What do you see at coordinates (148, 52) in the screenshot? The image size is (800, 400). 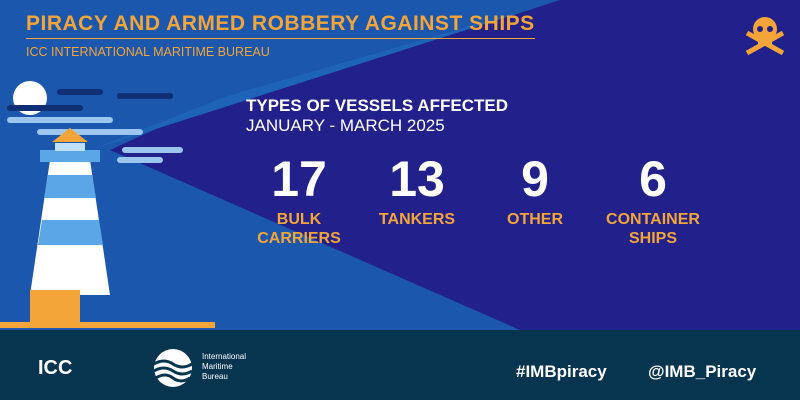 I see `subtitle: ICC INTERNATIONAL MARITIME BUREAU` at bounding box center [148, 52].